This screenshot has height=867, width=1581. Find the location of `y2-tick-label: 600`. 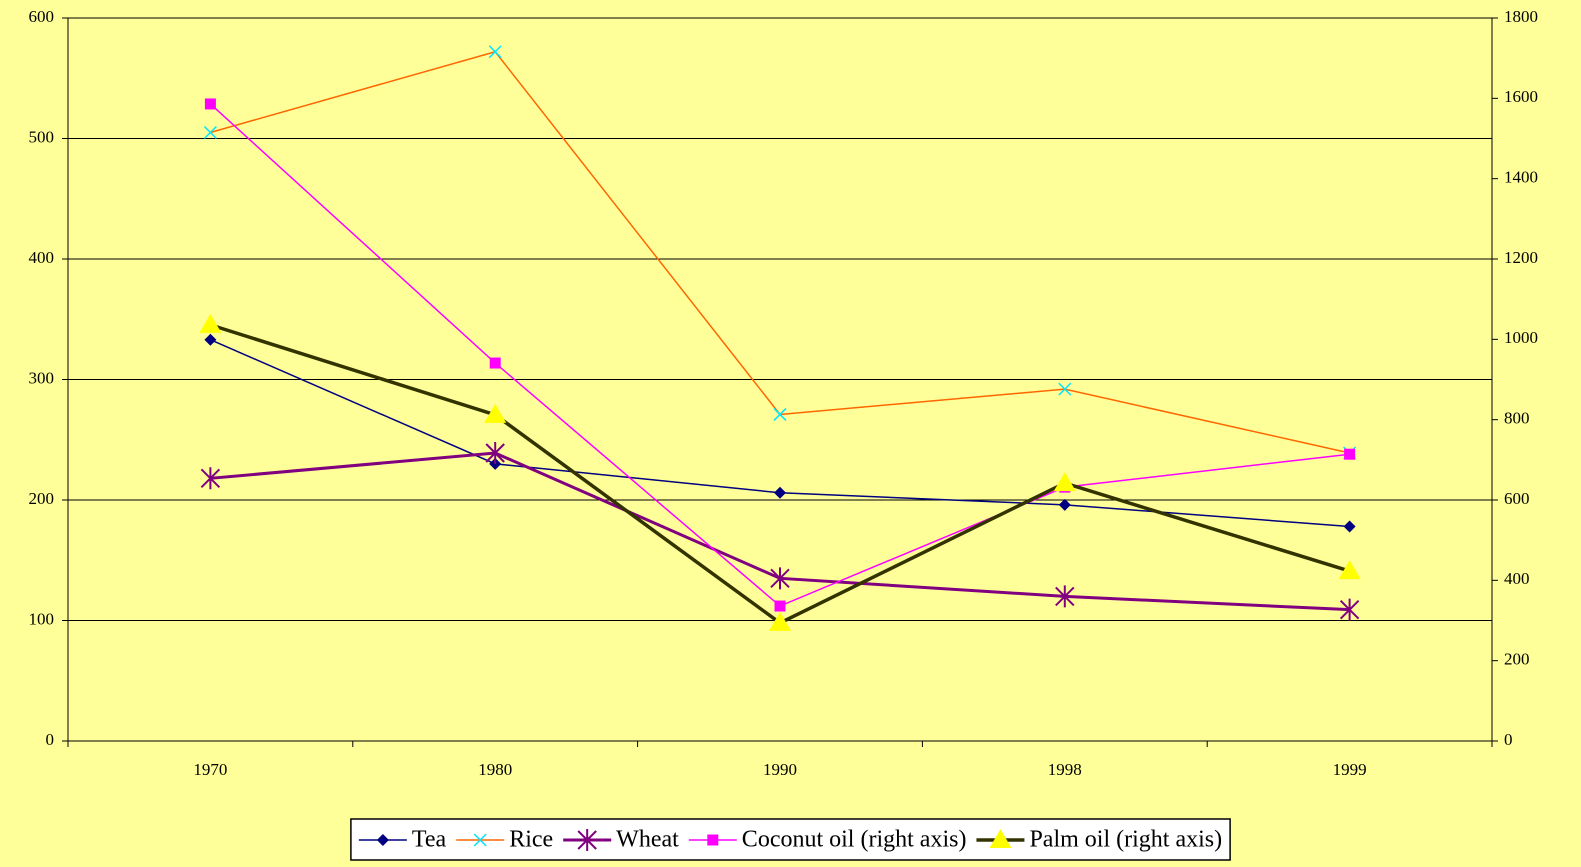

y2-tick-label: 600 is located at coordinates (1517, 498).